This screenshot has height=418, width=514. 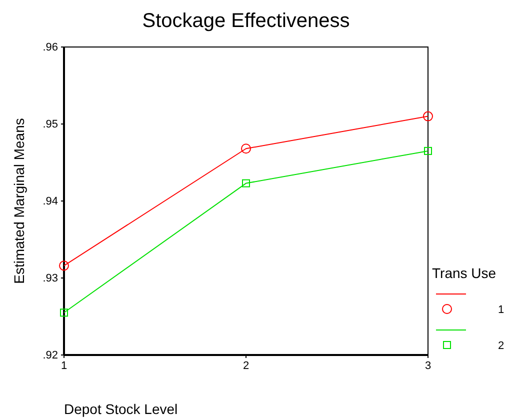 I want to click on y-tick-label: .92, so click(x=50, y=356).